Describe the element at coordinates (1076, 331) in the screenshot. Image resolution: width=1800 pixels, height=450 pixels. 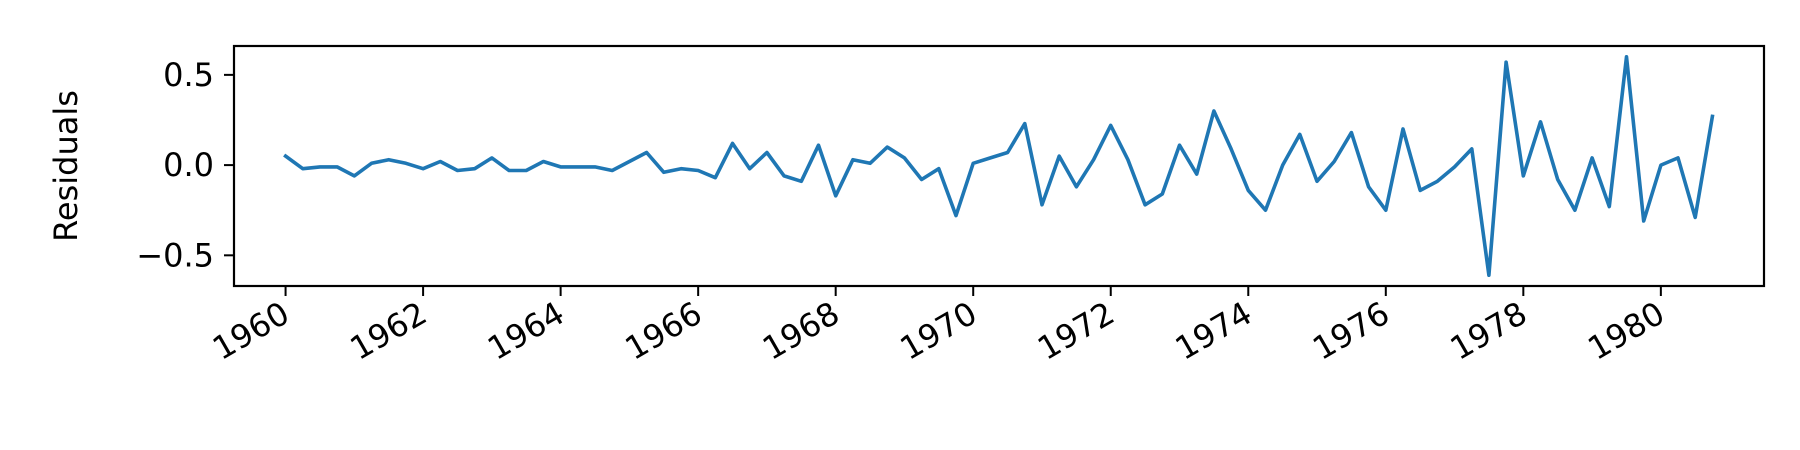
I see `x-tick-label: 1972` at that location.